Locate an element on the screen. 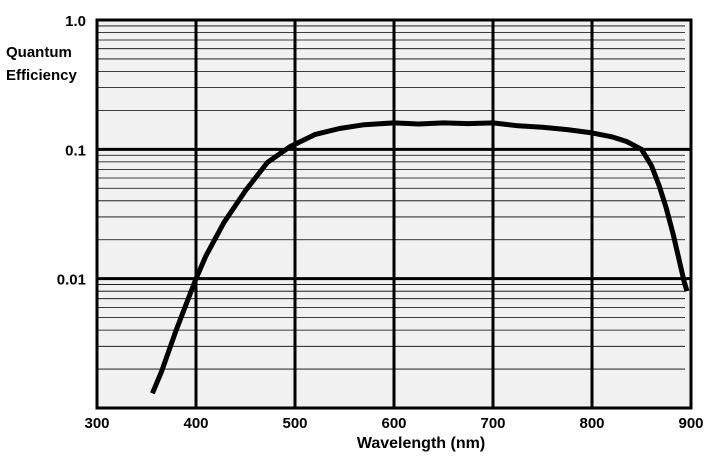  y-tick-label: 0.1 is located at coordinates (75, 150).